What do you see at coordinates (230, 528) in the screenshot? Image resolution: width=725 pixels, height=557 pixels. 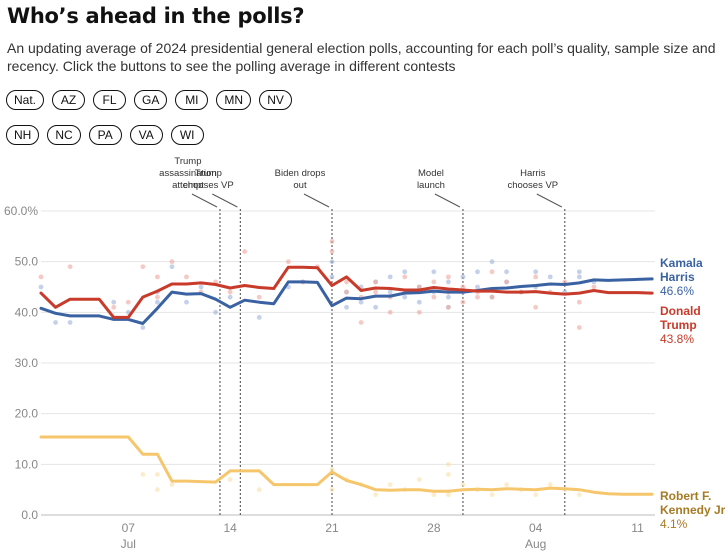 I see `x-tick-label: 14` at bounding box center [230, 528].